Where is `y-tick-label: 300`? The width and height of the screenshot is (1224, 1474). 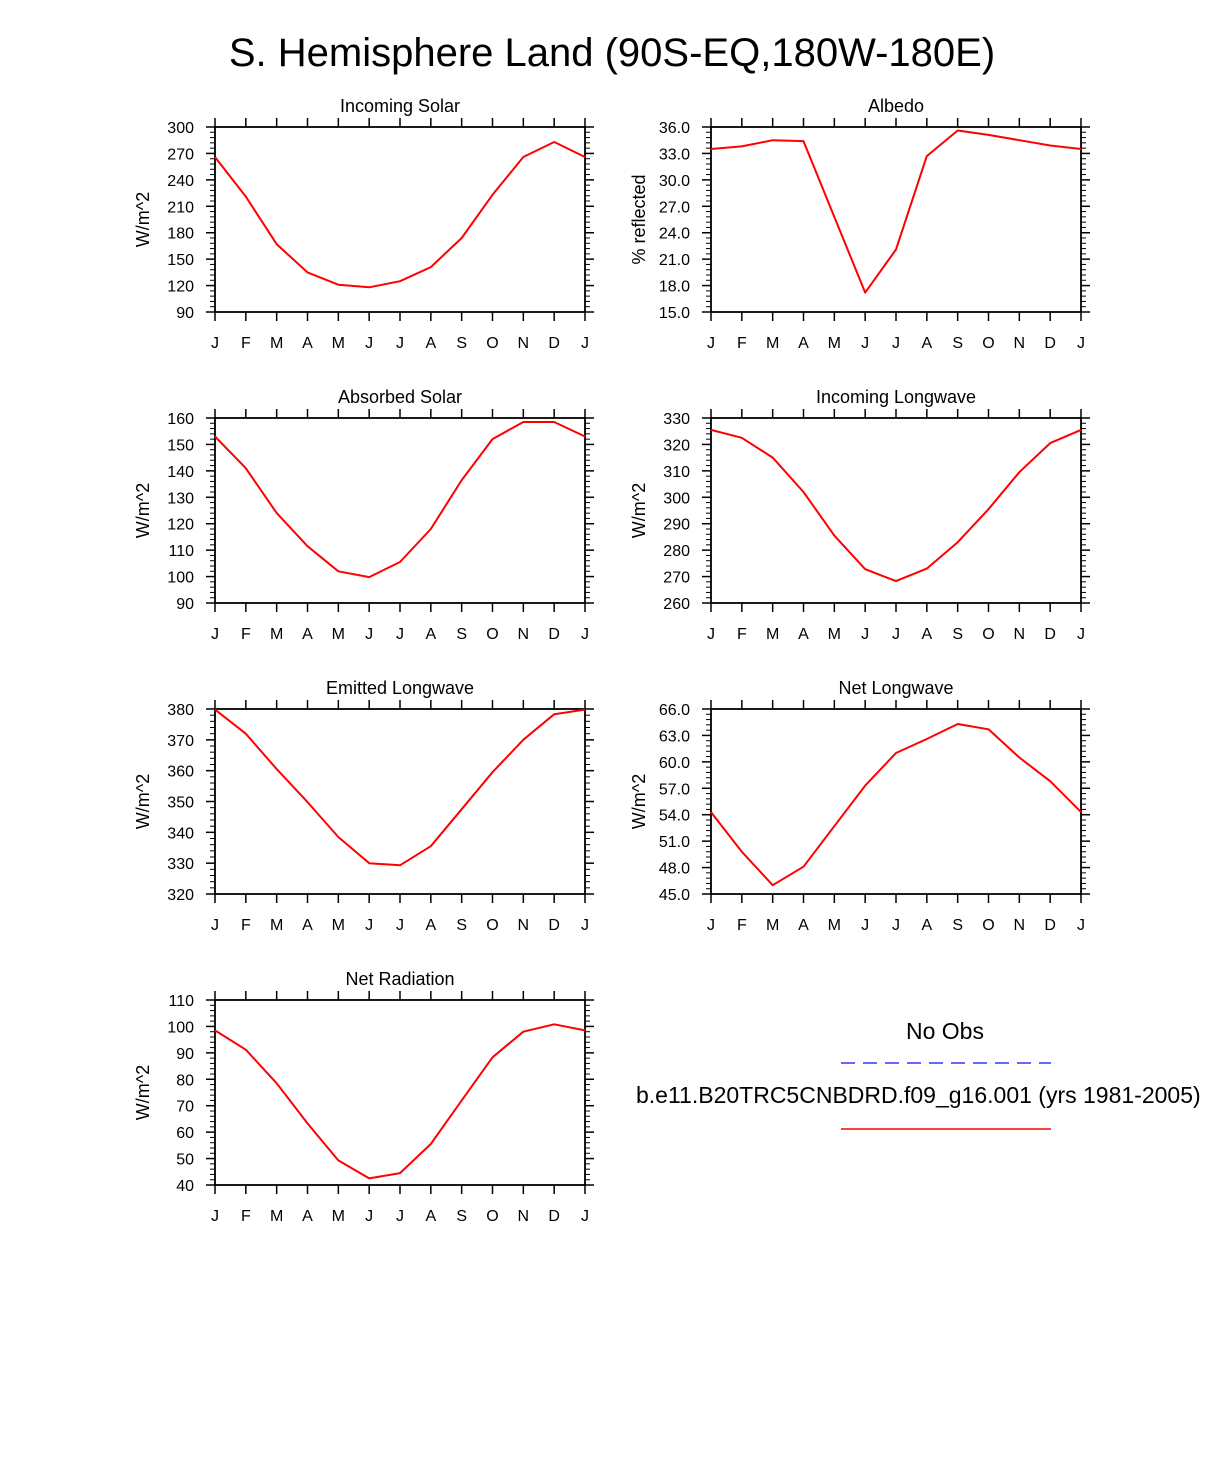 y-tick-label: 300 is located at coordinates (676, 498).